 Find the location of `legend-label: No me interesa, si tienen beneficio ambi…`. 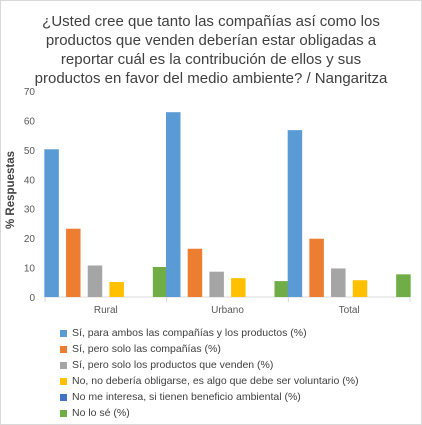

legend-label: No me interesa, si tienen beneficio ambi… is located at coordinates (186, 397).